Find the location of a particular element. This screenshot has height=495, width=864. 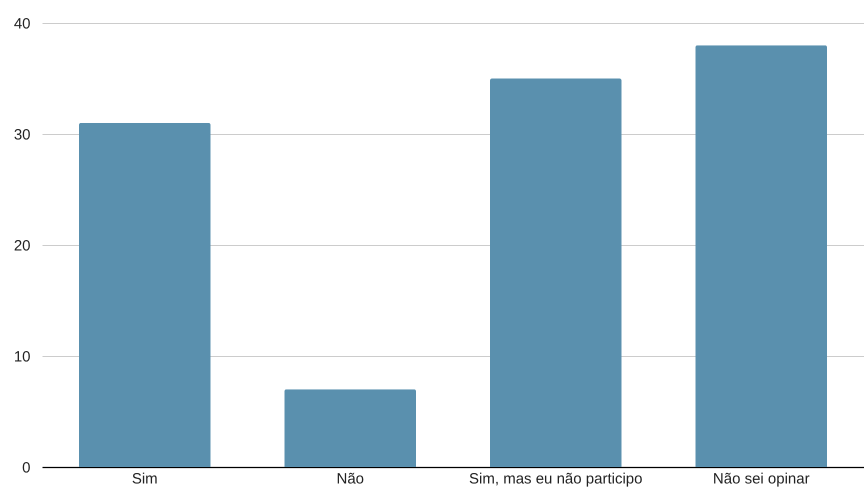

x-tick-label: Não is located at coordinates (350, 479).